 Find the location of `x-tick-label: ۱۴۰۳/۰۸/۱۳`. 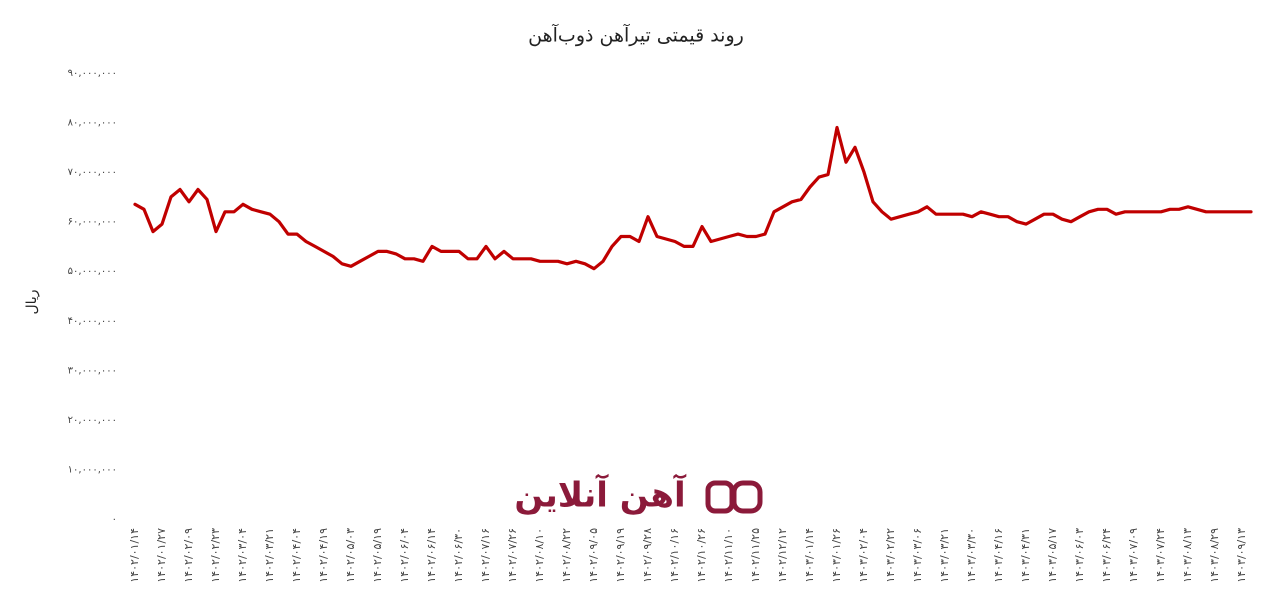

x-tick-label: ۱۴۰۳/۰۸/۱۳ is located at coordinates (1187, 555).